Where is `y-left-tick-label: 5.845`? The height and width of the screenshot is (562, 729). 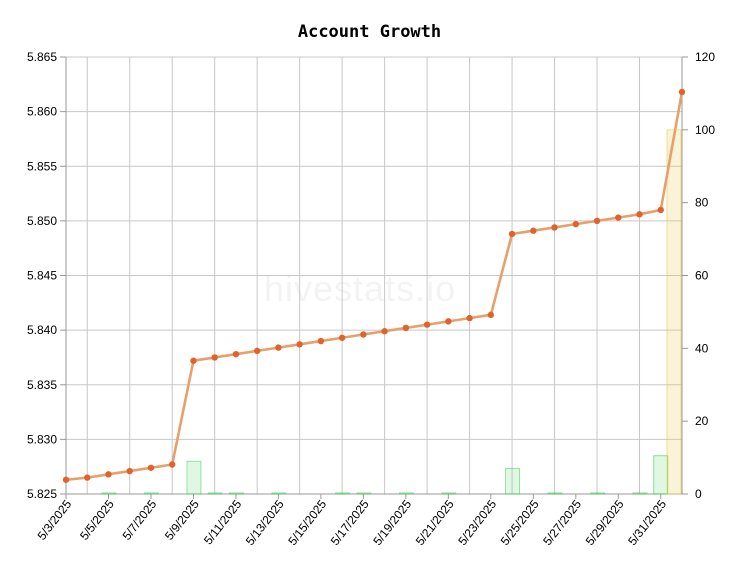 y-left-tick-label: 5.845 is located at coordinates (42, 276).